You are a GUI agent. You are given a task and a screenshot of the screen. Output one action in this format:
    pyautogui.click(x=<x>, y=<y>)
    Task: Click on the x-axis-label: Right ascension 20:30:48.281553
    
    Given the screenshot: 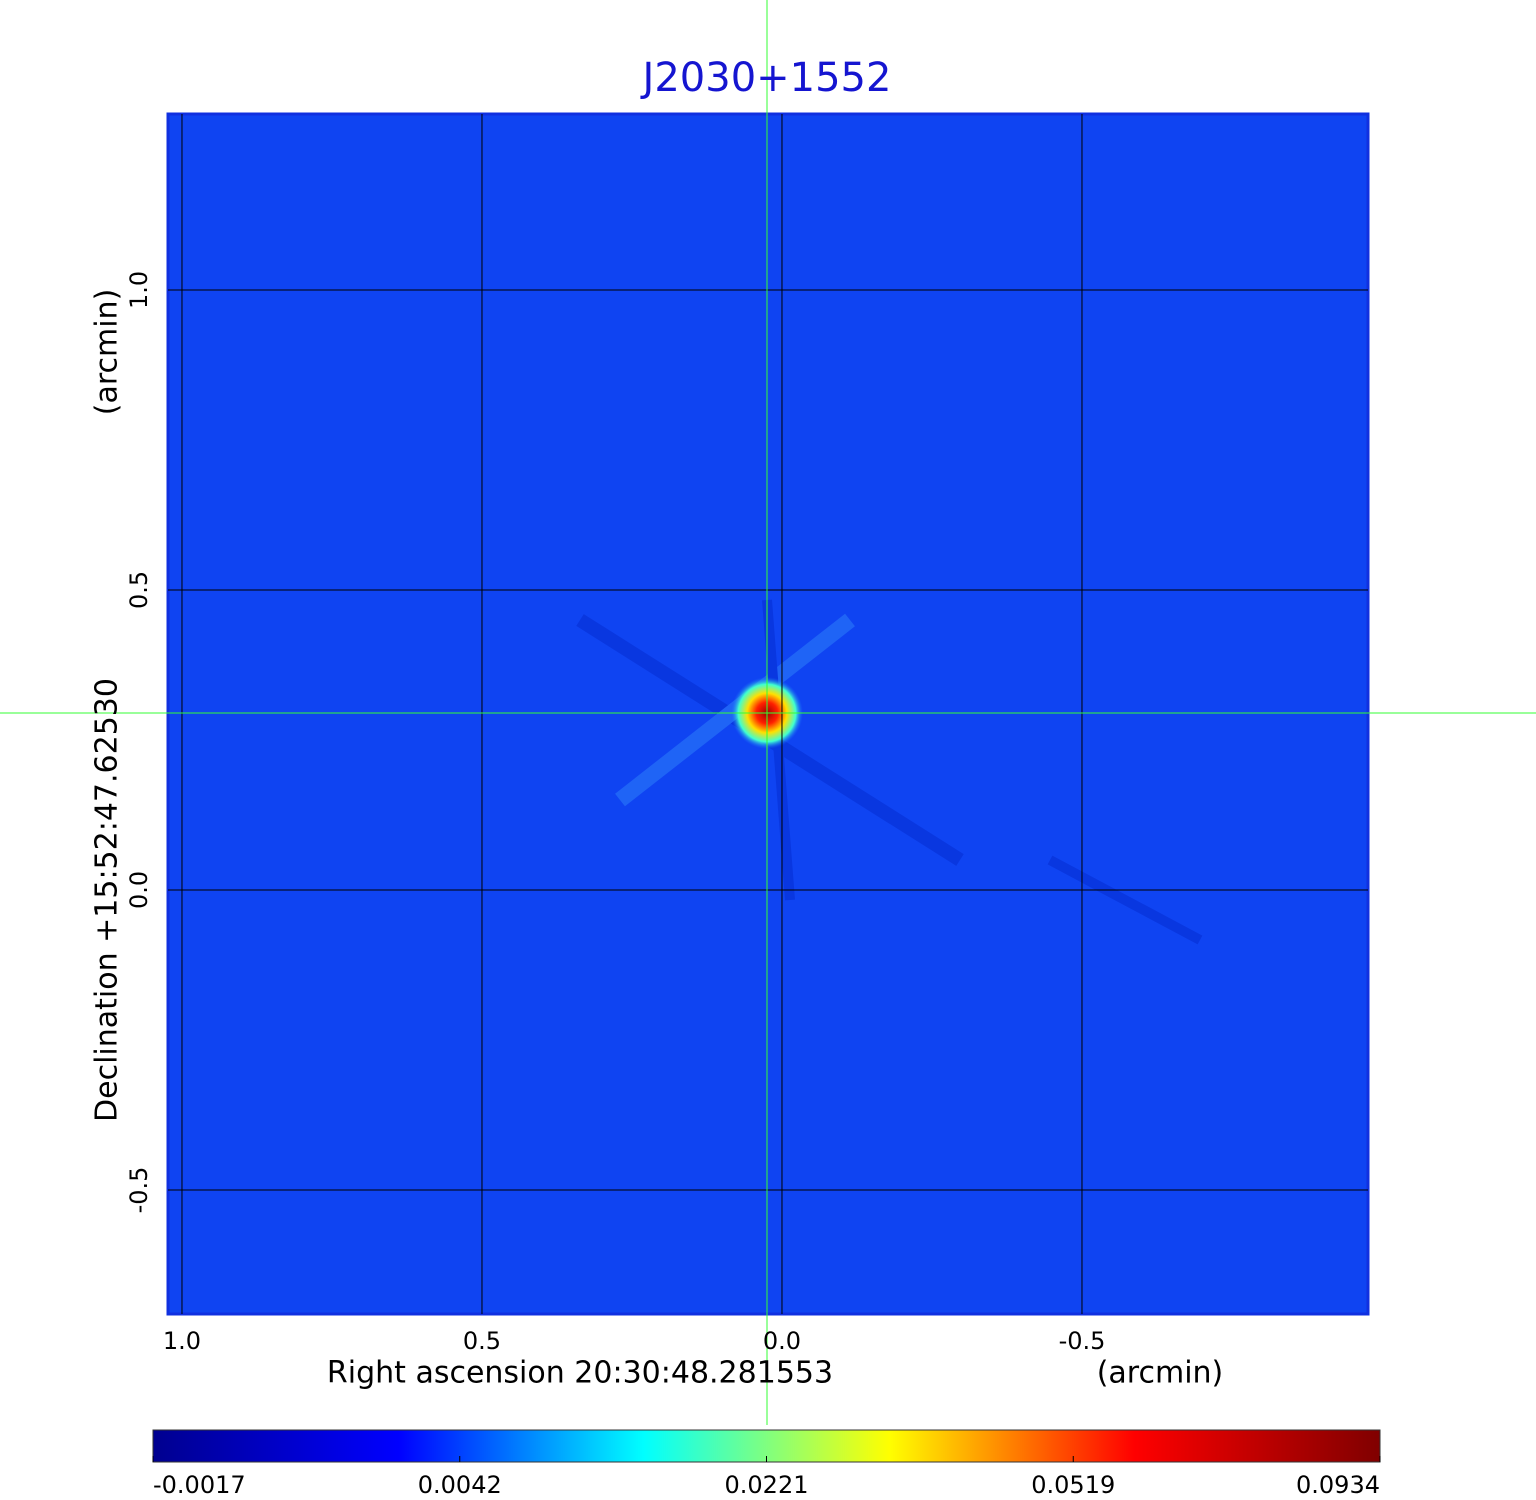 What is the action you would take?
    pyautogui.click(x=580, y=1373)
    